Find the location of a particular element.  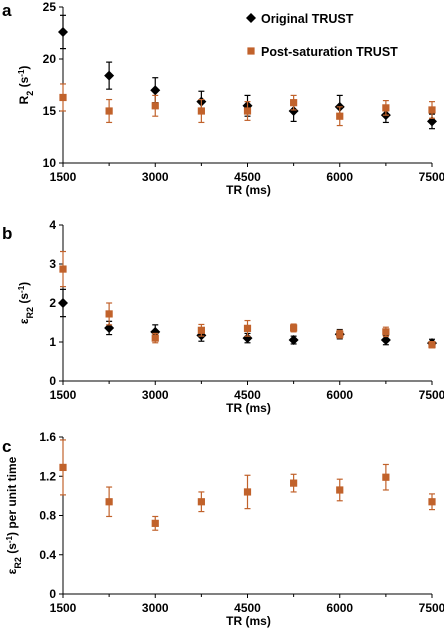

y-axis-label: R2 (s-1) is located at coordinates (26, 85).